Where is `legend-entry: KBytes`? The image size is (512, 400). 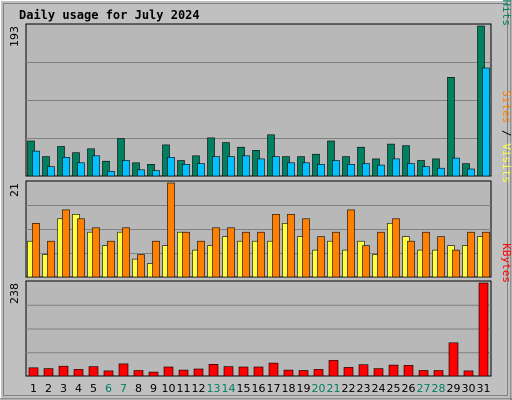
legend-entry: KBytes is located at coordinates (506, 263).